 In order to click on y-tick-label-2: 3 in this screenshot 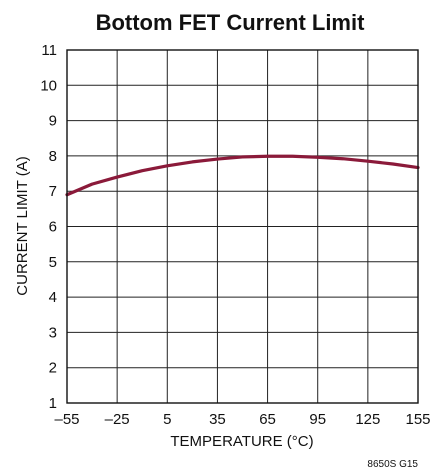, I will do `click(53, 332)`.